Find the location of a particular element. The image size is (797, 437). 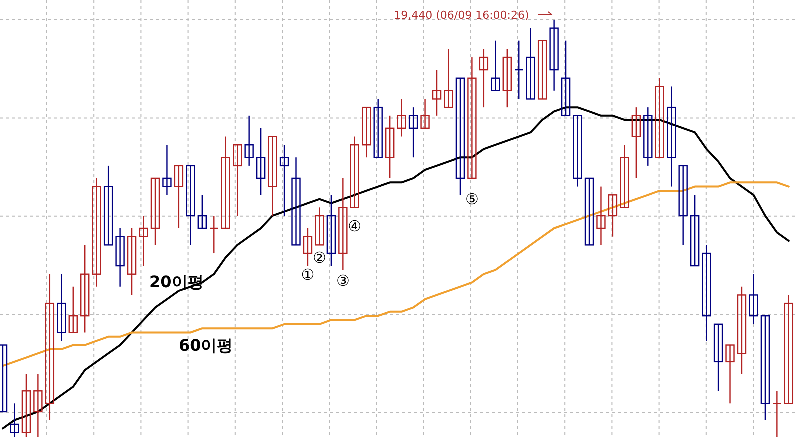

annotation: ③ is located at coordinates (343, 281).